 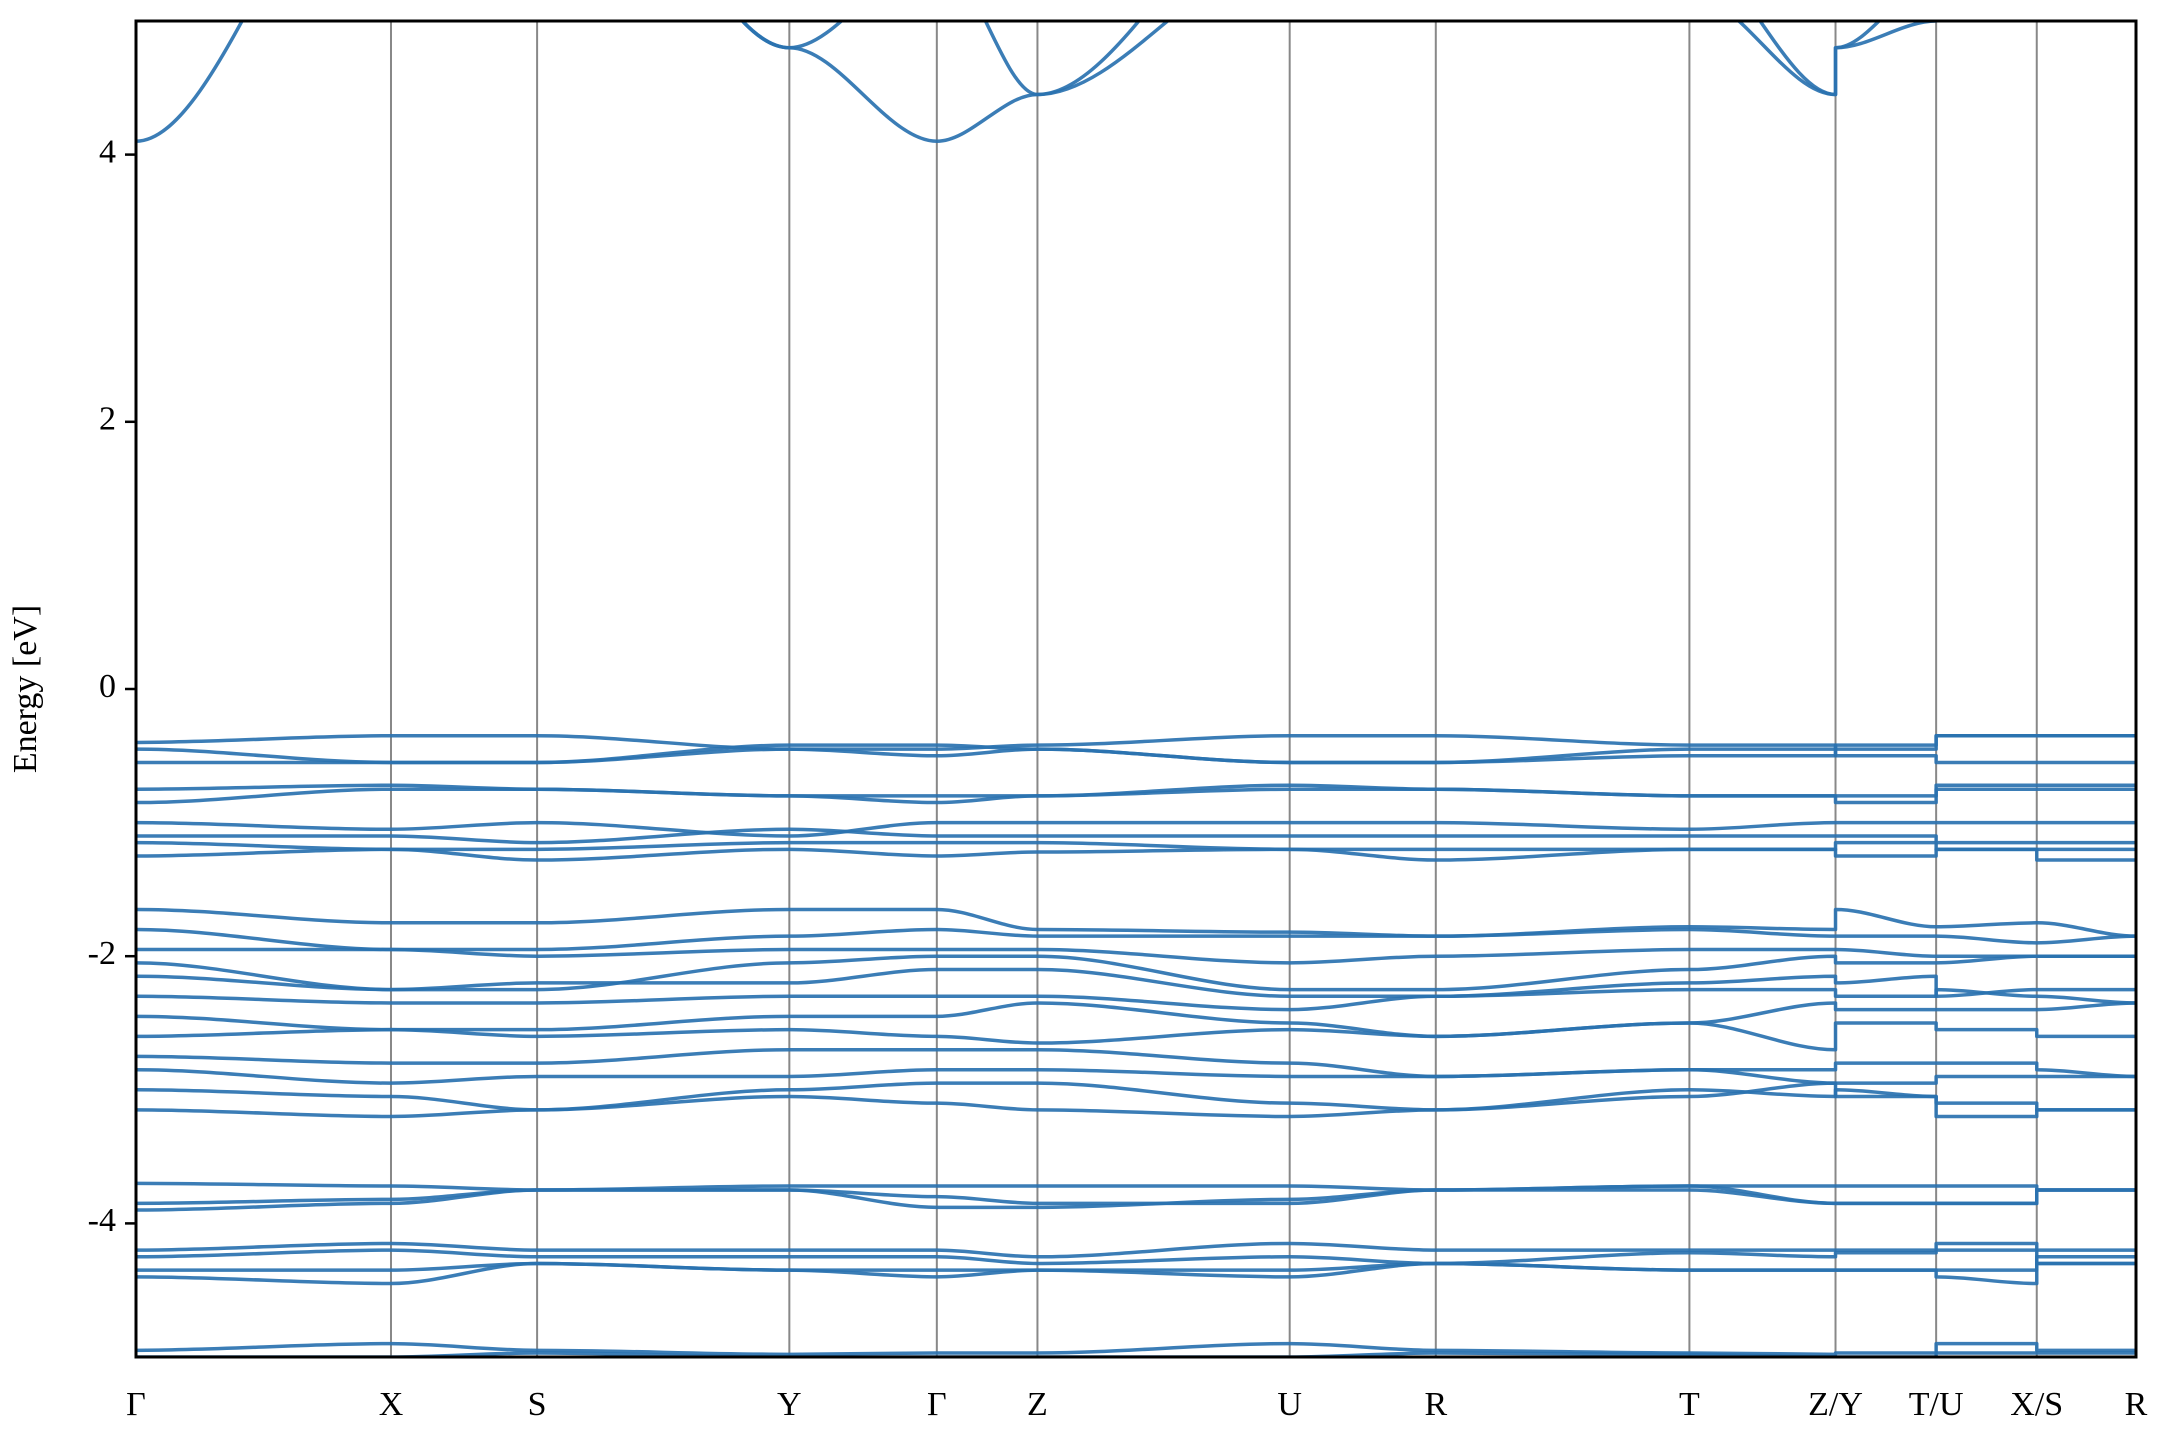 What do you see at coordinates (1289, 1404) in the screenshot?
I see `x-tick-label: U` at bounding box center [1289, 1404].